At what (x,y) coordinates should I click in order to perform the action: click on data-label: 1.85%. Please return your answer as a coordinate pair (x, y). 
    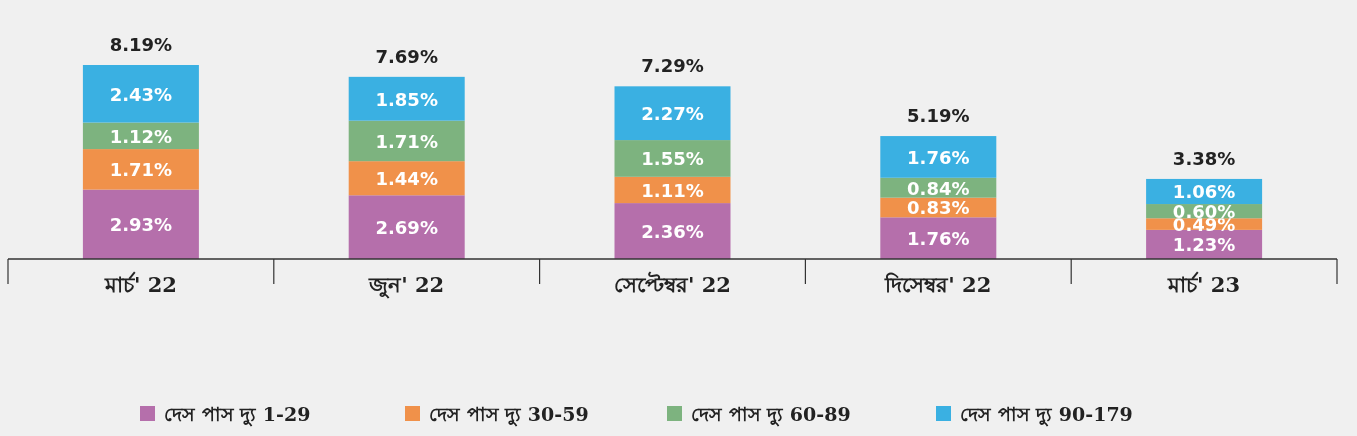
    Looking at the image, I should click on (406, 99).